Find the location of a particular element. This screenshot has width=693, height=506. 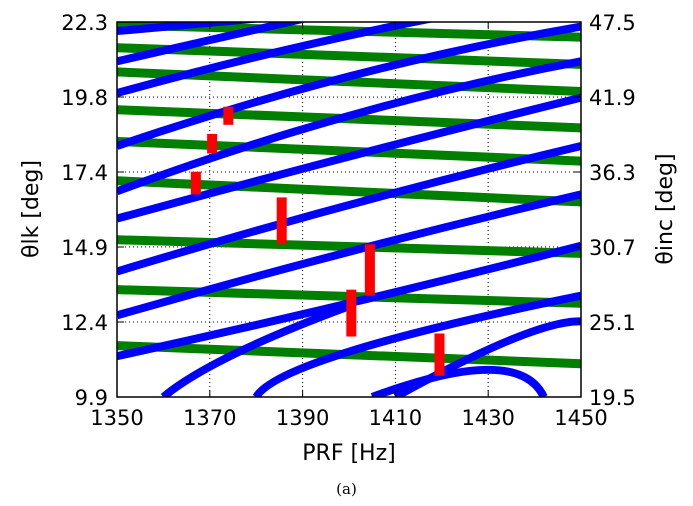

y-tick-label: 17.4 is located at coordinates (84, 173).